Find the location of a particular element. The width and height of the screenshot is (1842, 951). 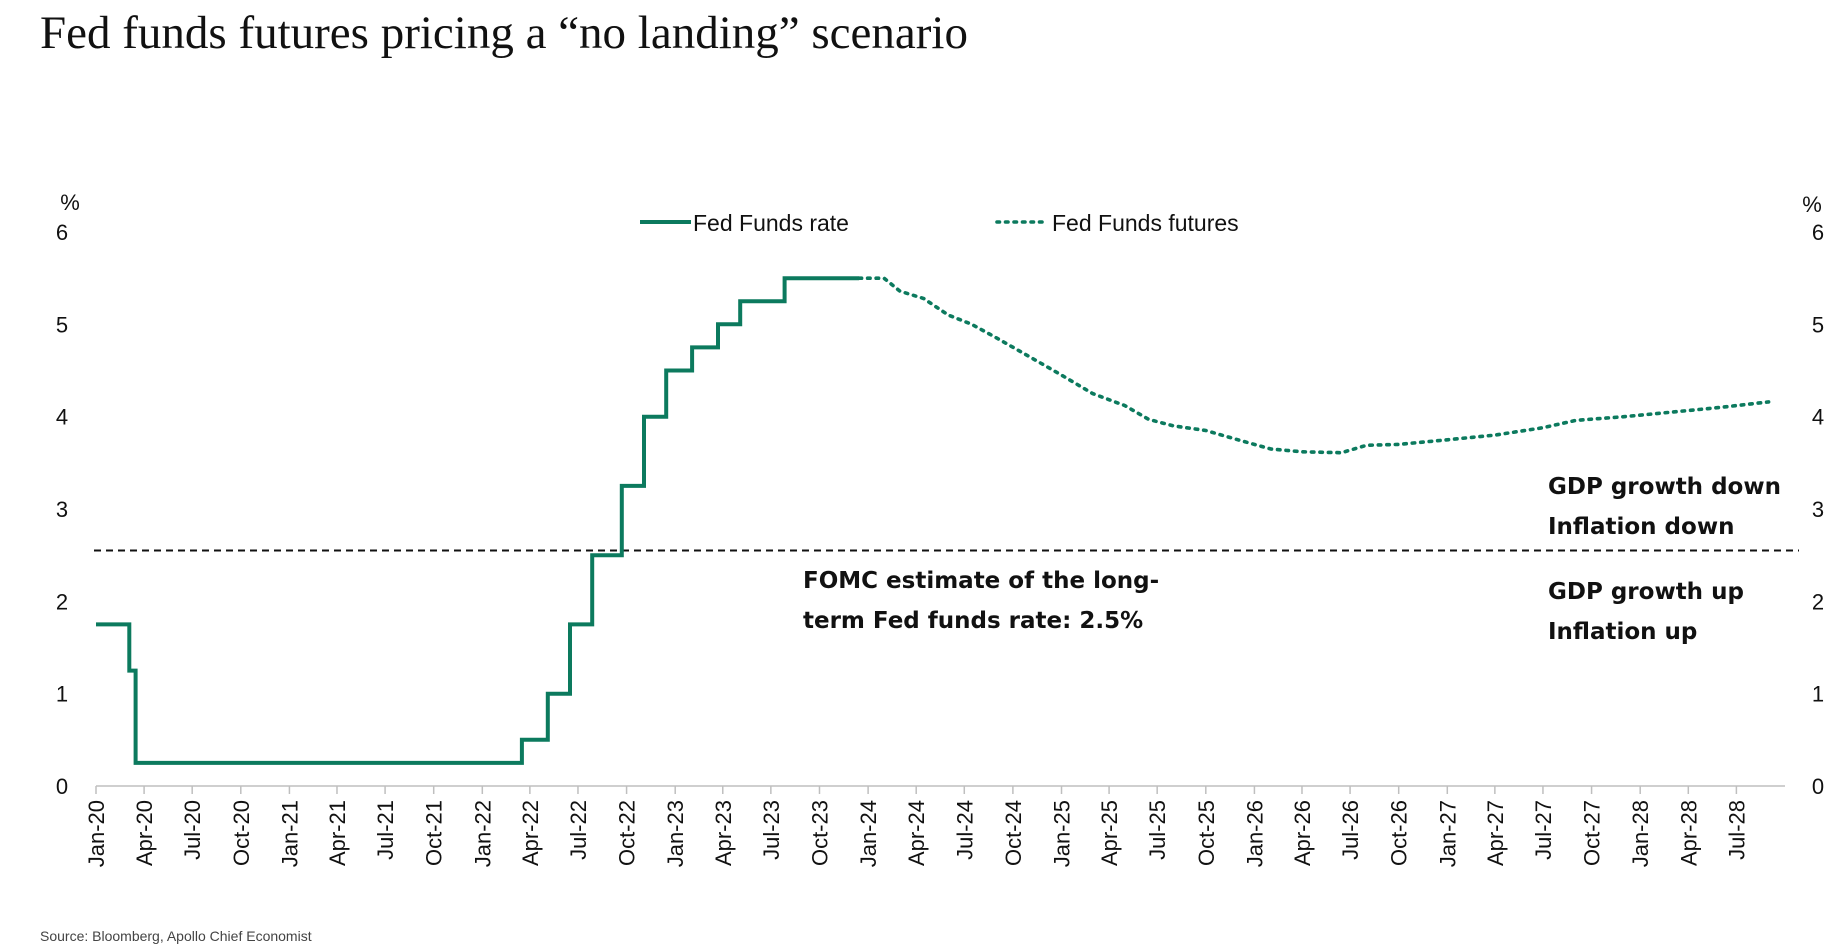

x-tick-label: Apr-22 is located at coordinates (530, 833).